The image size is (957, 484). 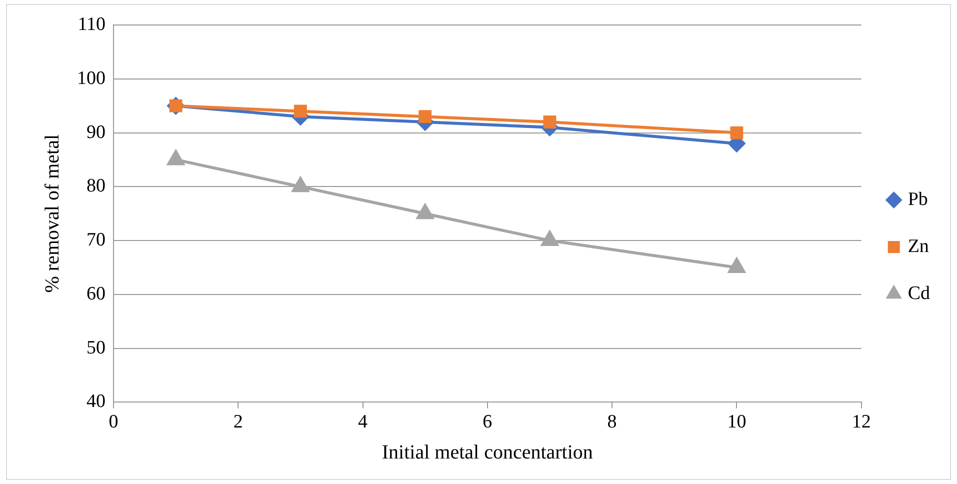 What do you see at coordinates (363, 422) in the screenshot?
I see `x-tick-label: 4` at bounding box center [363, 422].